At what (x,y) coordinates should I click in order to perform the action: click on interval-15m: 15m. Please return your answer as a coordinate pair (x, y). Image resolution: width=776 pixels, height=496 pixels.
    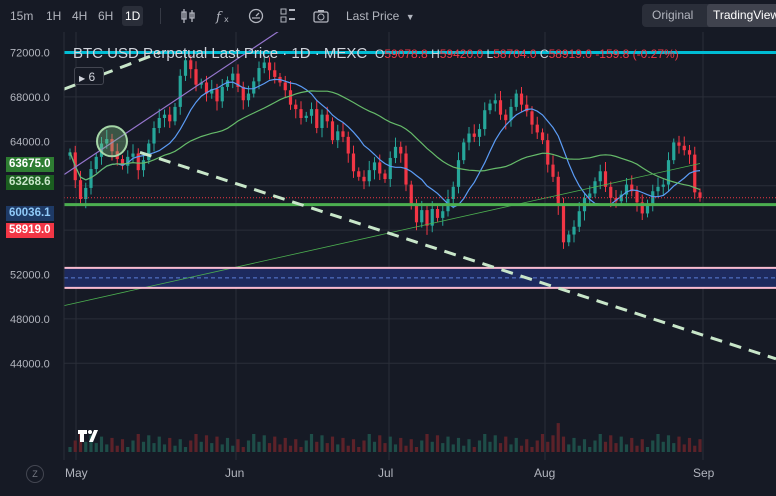
    Looking at the image, I should click on (22, 16).